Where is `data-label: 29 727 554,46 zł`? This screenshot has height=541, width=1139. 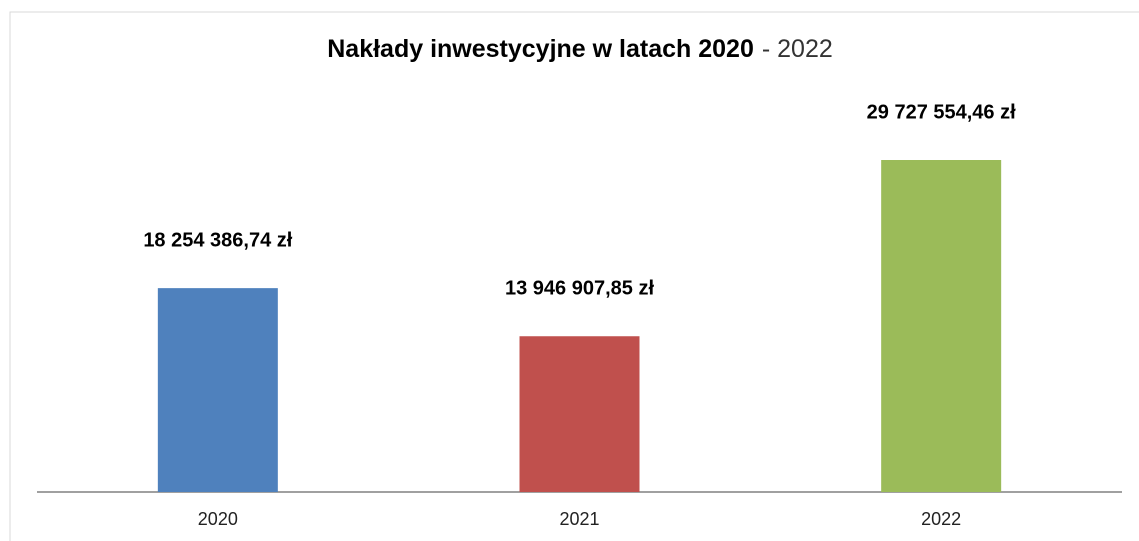
data-label: 29 727 554,46 zł is located at coordinates (941, 112).